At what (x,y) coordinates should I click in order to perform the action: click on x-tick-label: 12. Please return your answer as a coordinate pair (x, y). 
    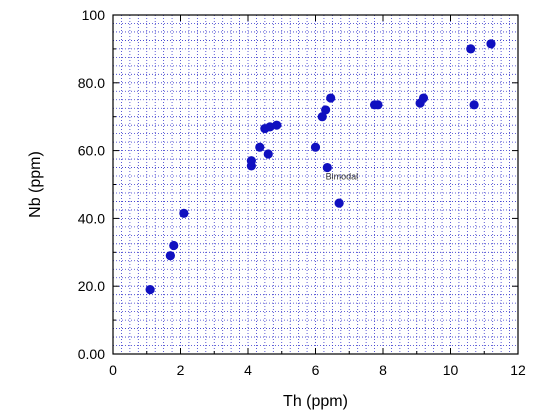
    Looking at the image, I should click on (518, 370).